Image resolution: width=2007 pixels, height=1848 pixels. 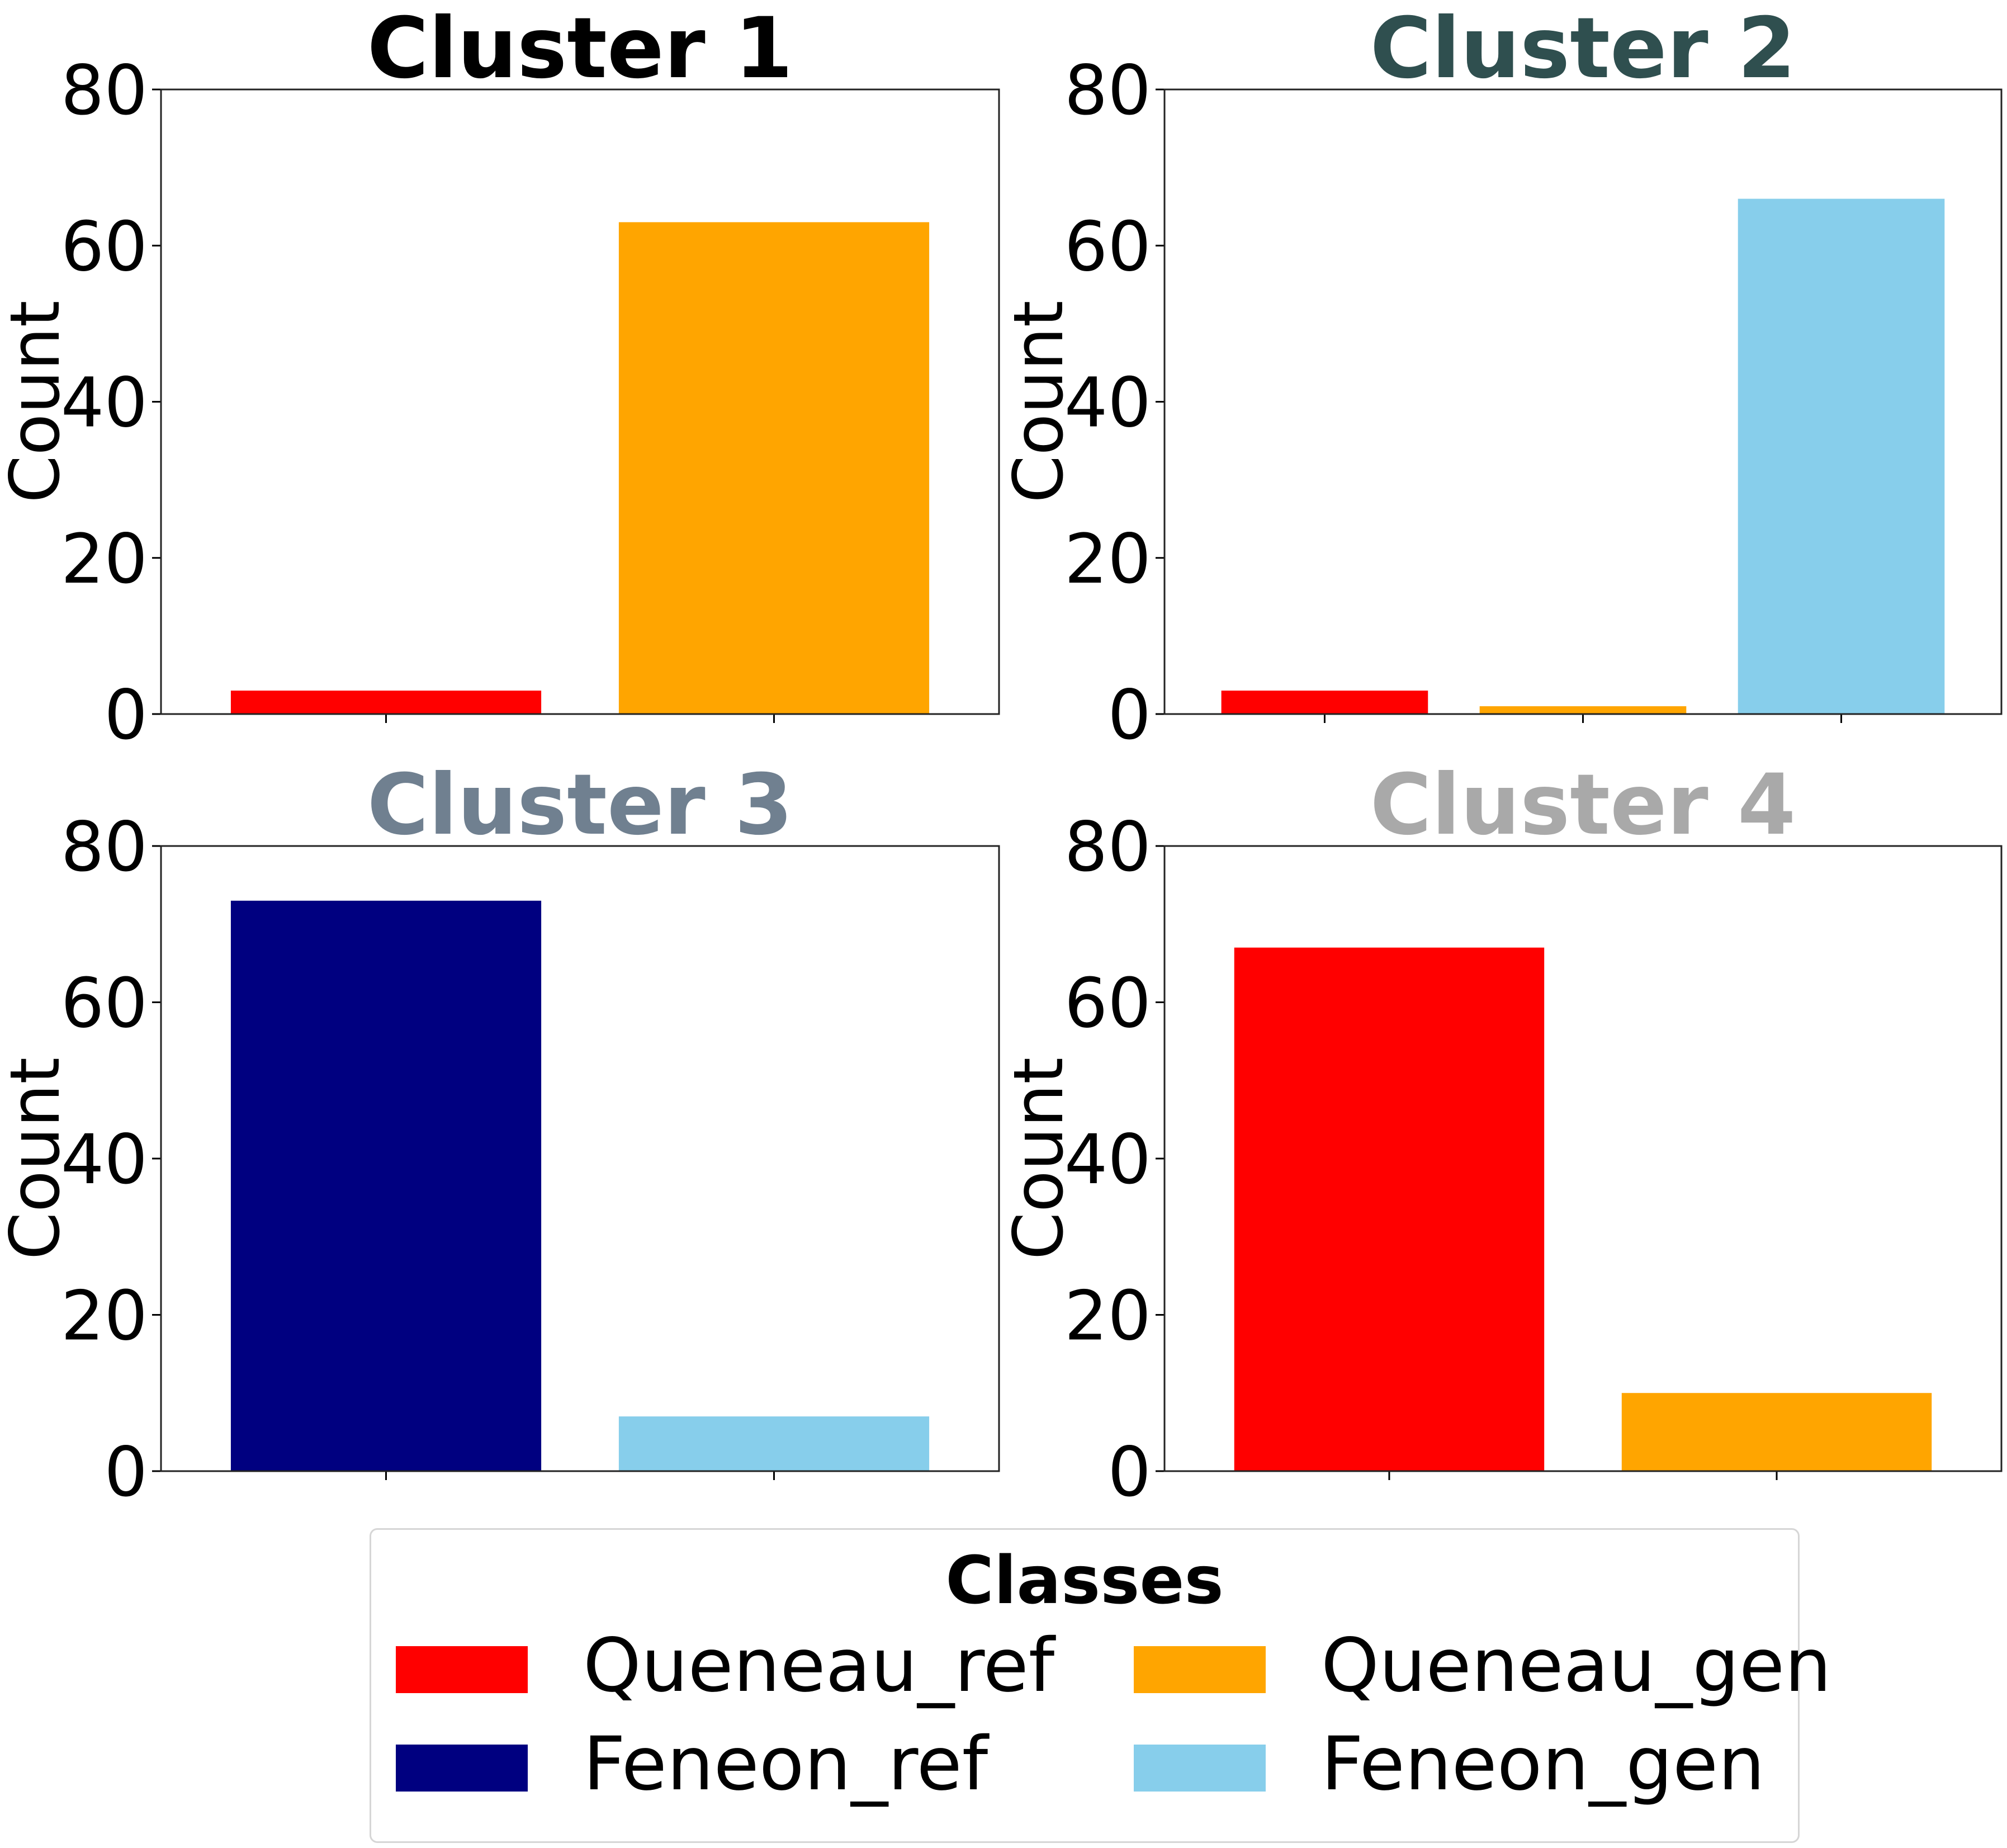 I want to click on legend-label-feneon-gen: Feneon_gen, so click(x=1543, y=1764).